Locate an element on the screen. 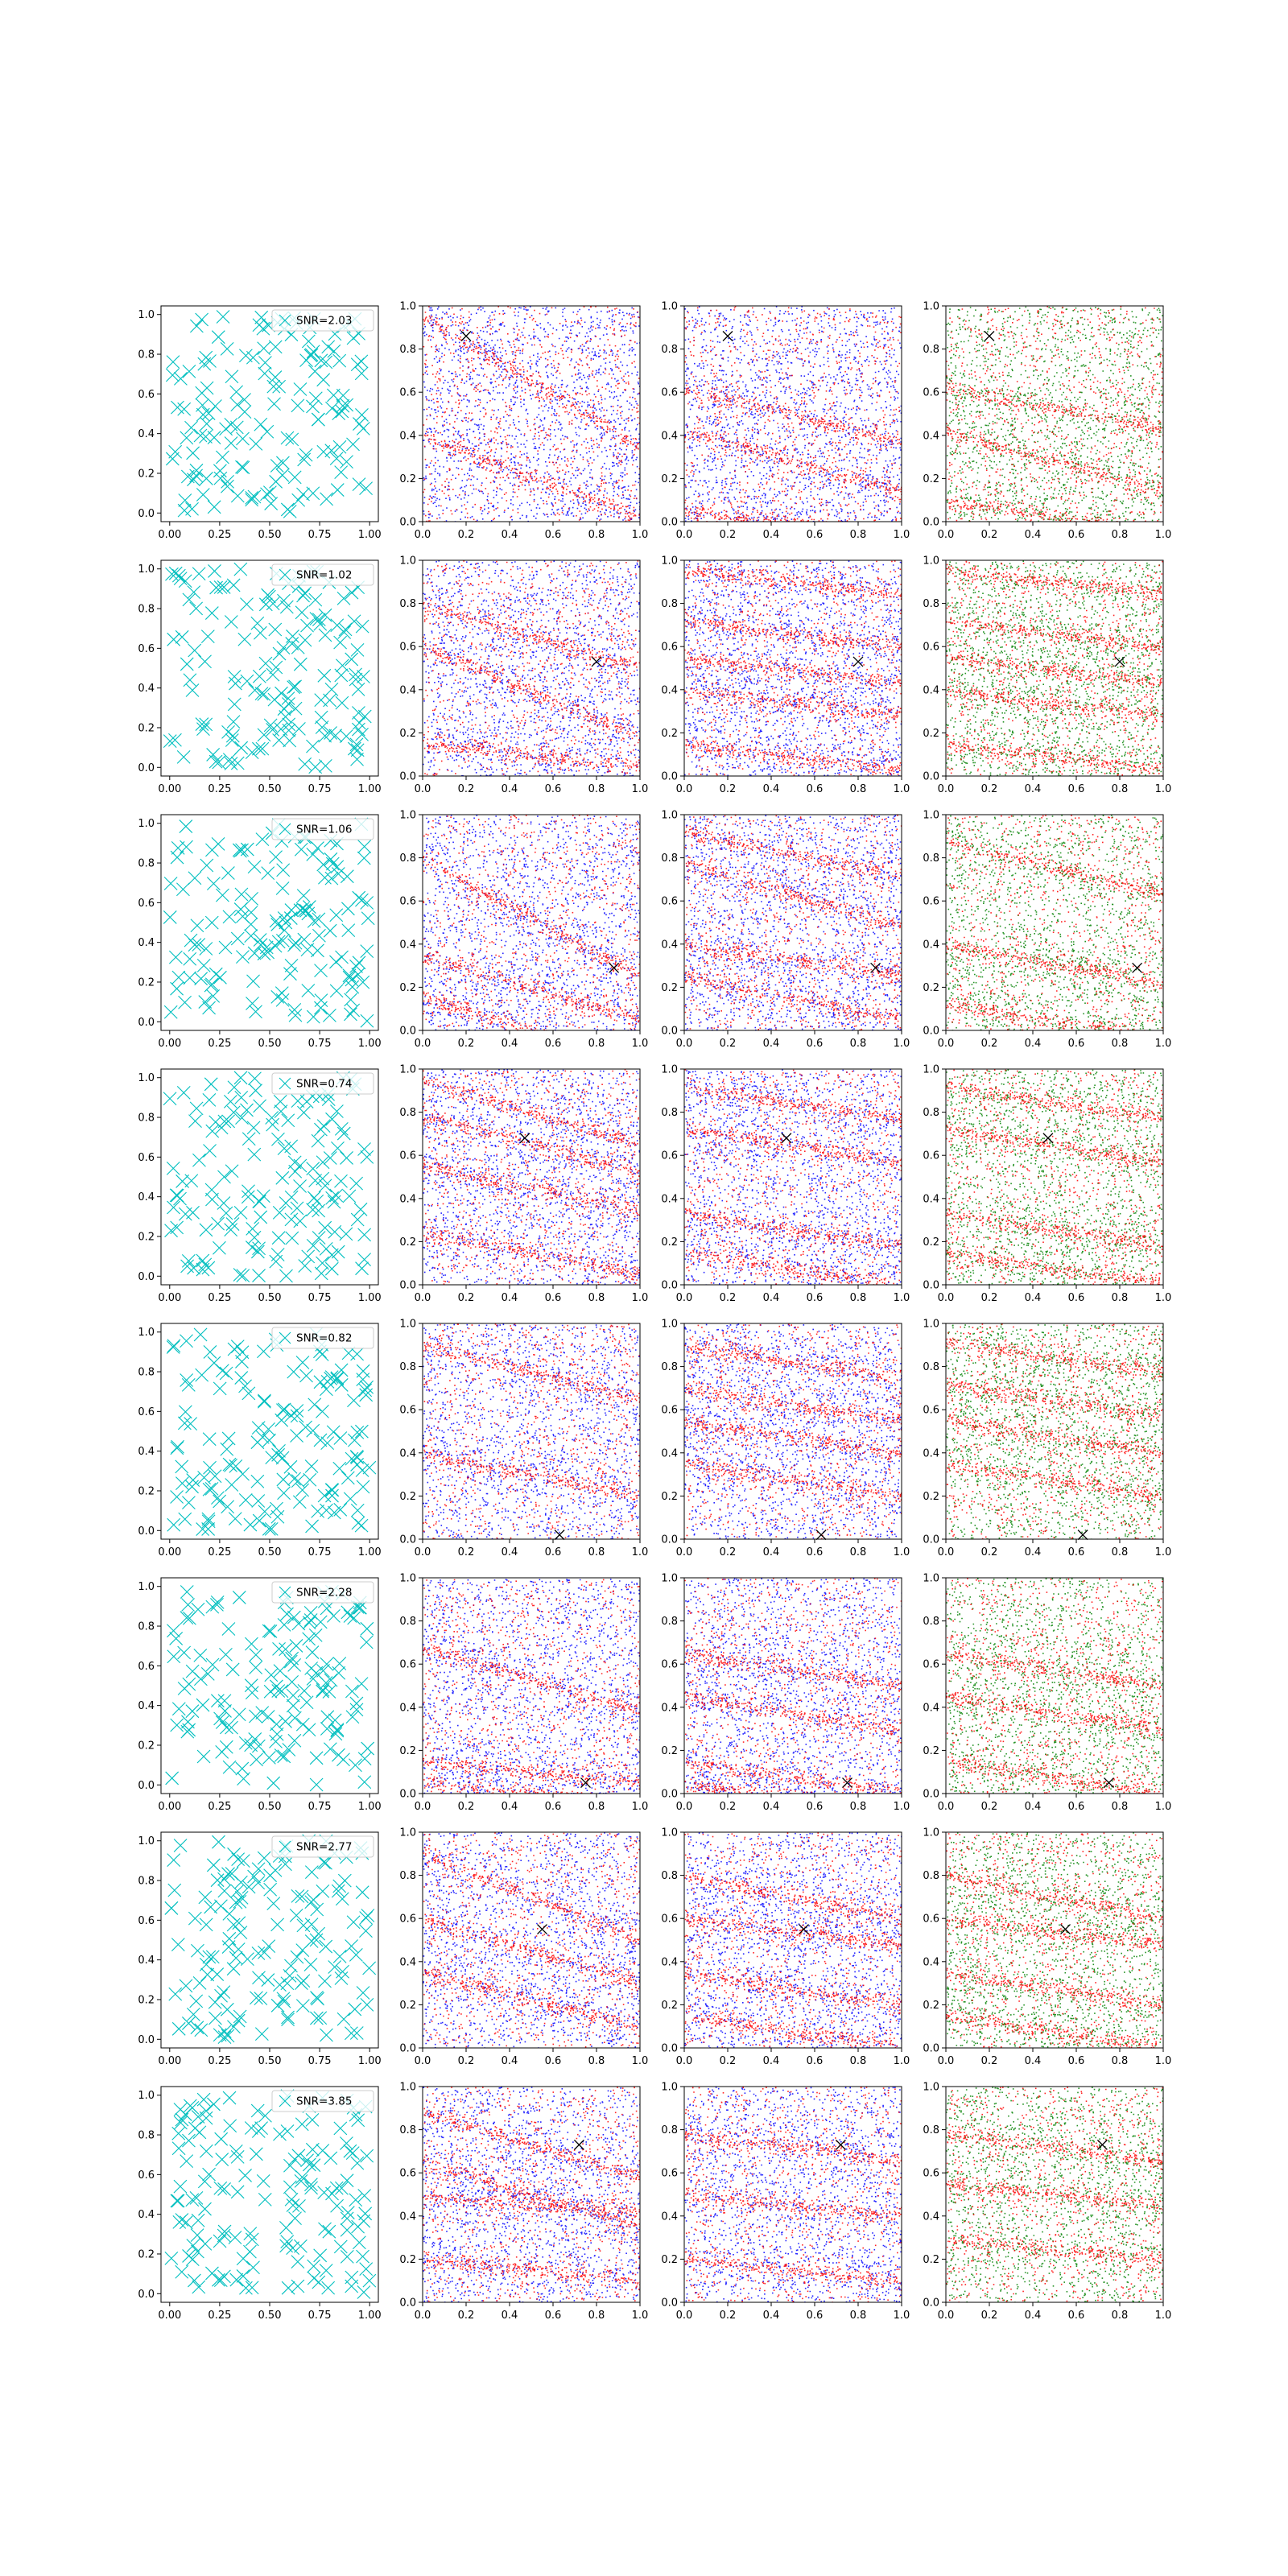 The width and height of the screenshot is (1288, 2576). x-tick-label: 0.50 is located at coordinates (270, 535).